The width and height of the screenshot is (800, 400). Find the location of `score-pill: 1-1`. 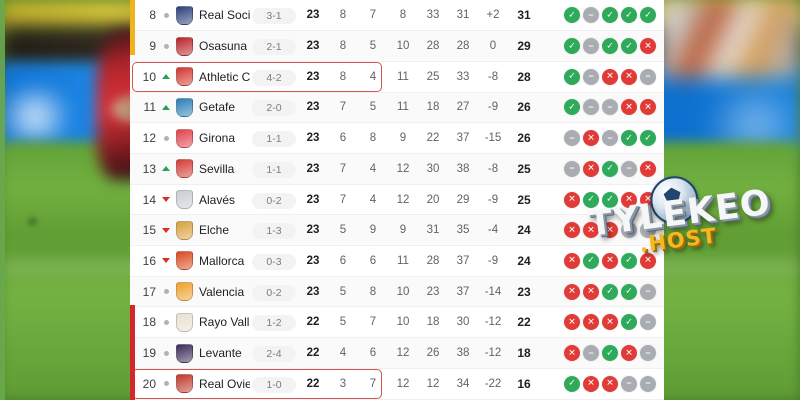

score-pill: 1-1 is located at coordinates (274, 139).